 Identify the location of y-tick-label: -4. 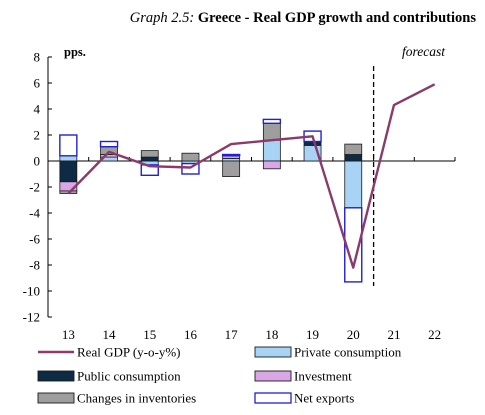
(34, 213).